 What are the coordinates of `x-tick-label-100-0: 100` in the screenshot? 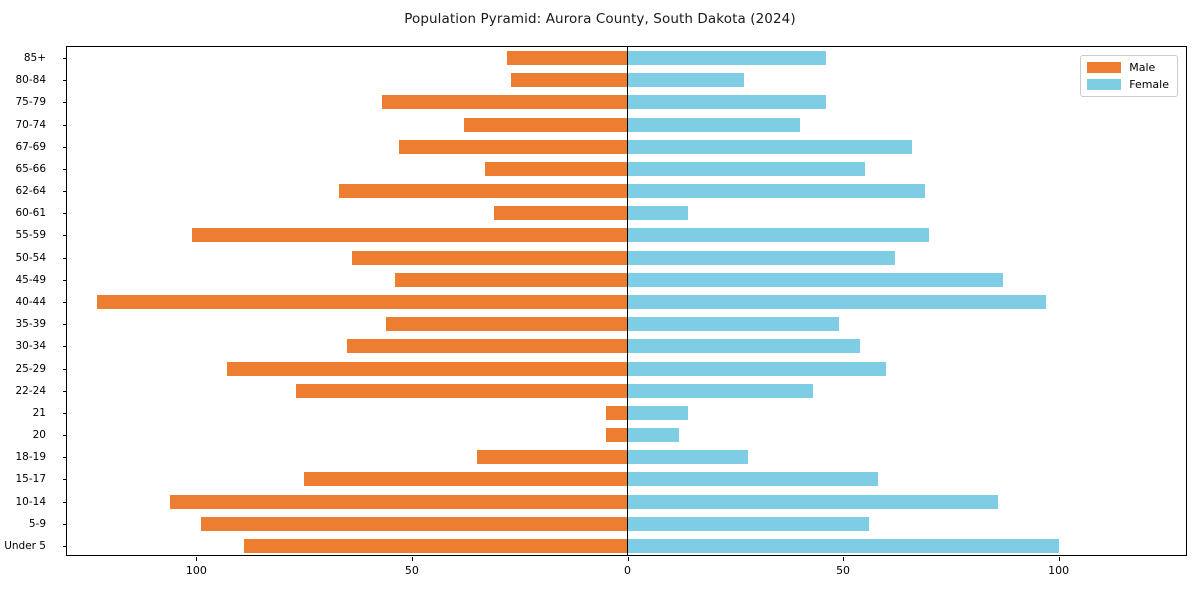 It's located at (196, 570).